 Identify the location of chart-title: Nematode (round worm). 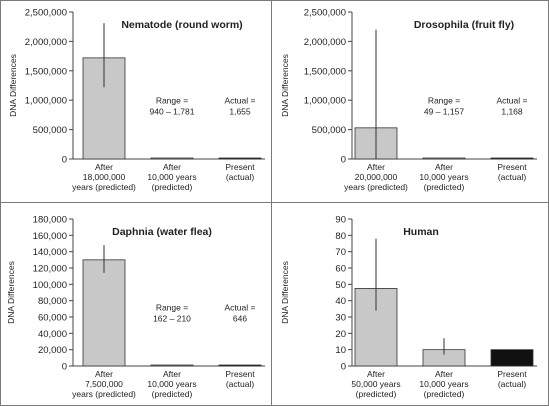
(181, 25).